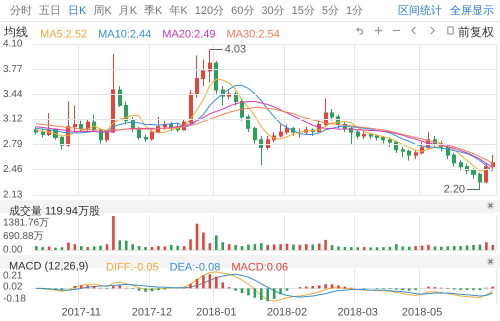  What do you see at coordinates (330, 11) in the screenshot?
I see `text: 5分` at bounding box center [330, 11].